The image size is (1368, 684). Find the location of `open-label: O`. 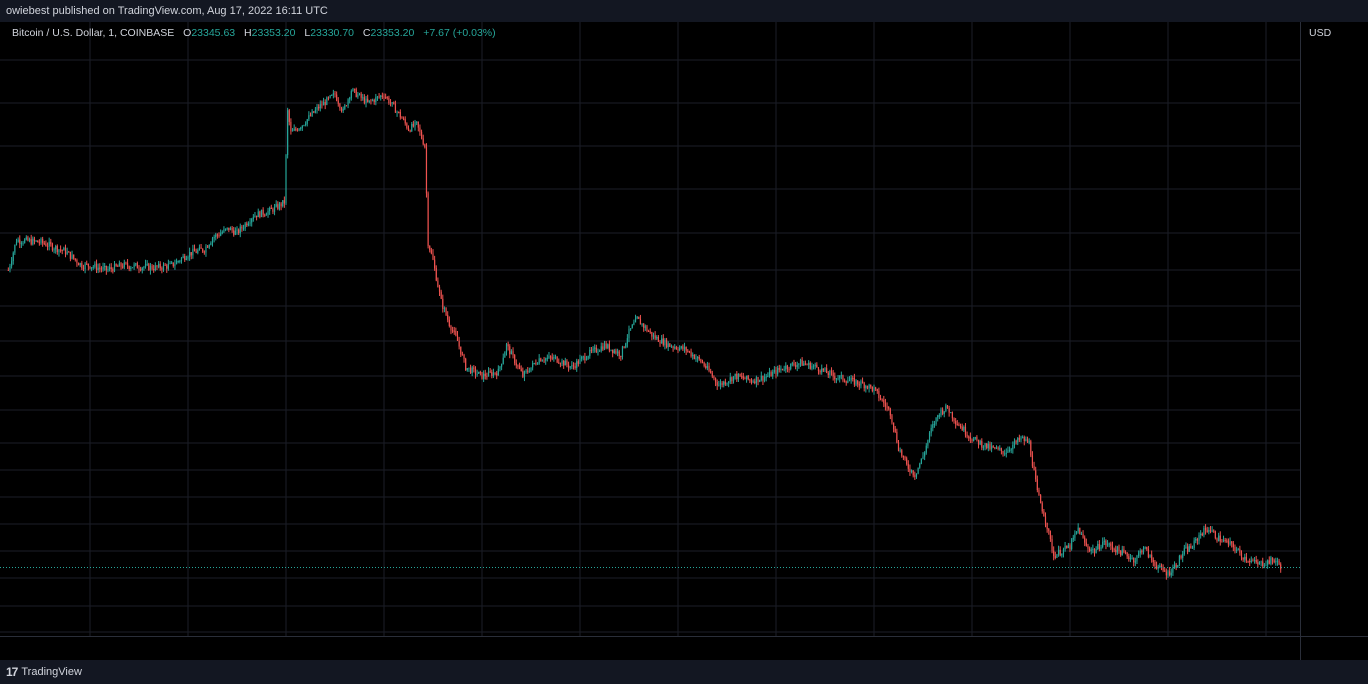

open-label: O is located at coordinates (187, 33).